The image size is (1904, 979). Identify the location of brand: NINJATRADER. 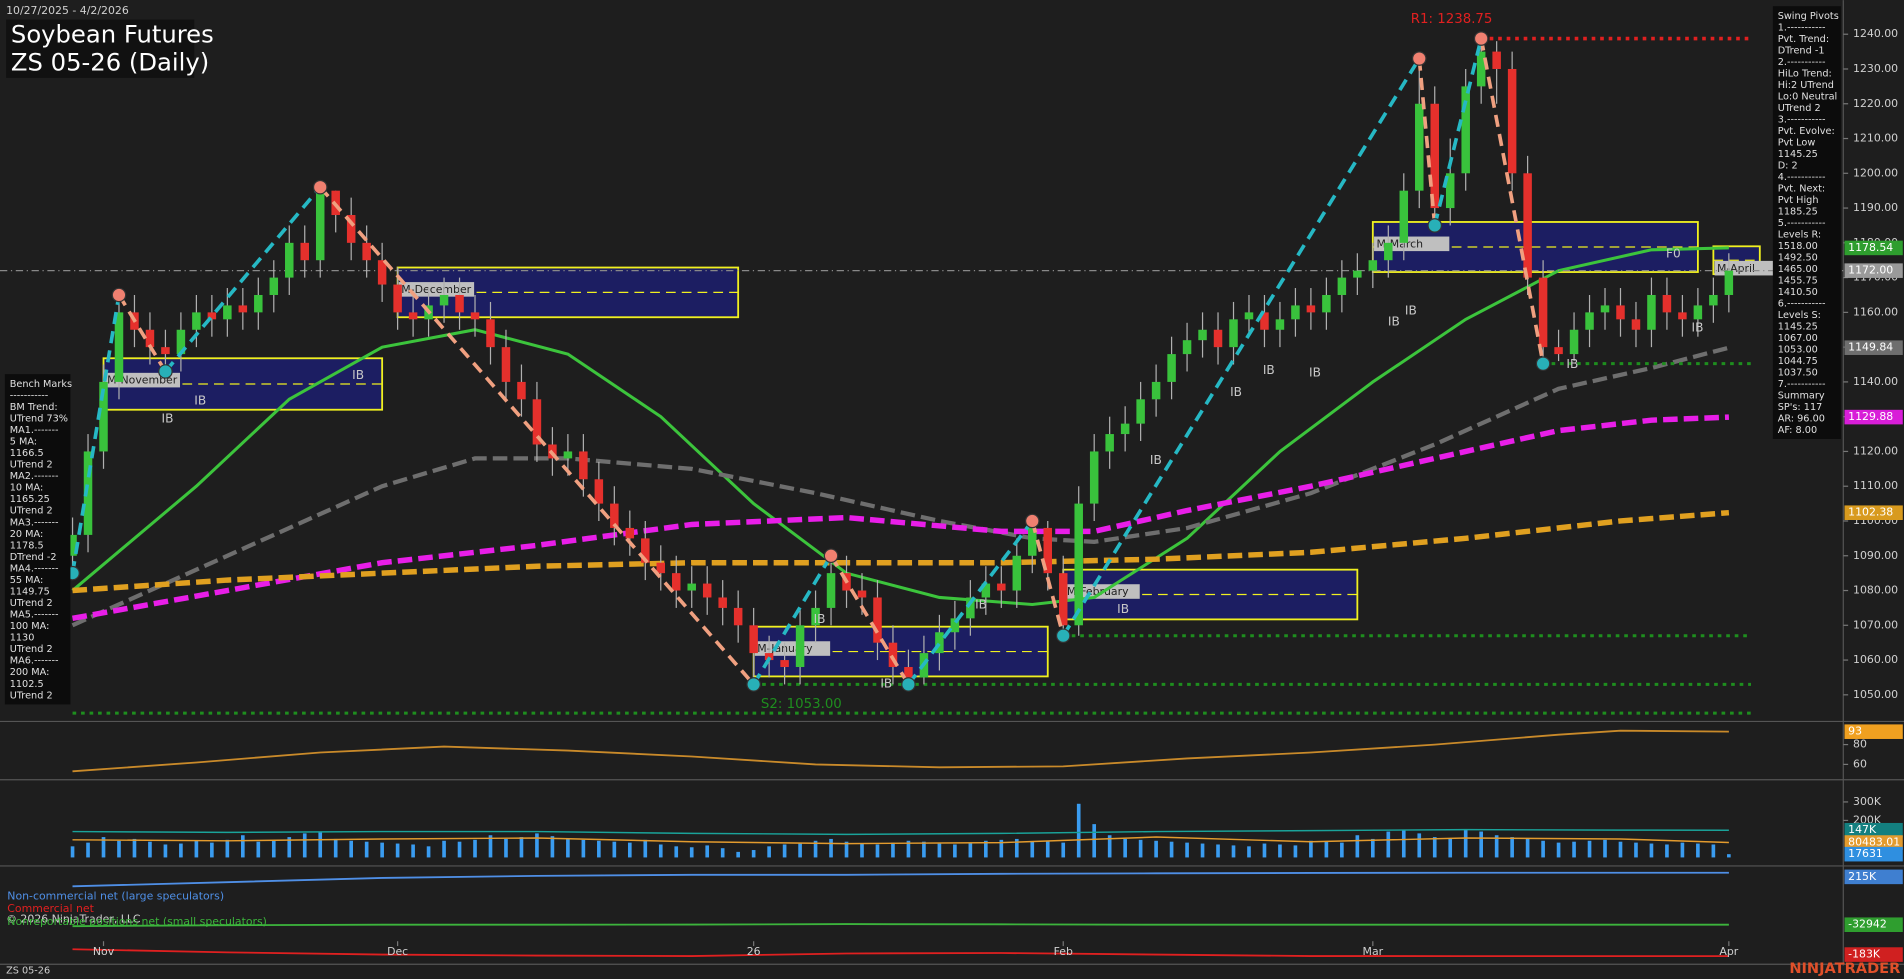
(1844, 968).